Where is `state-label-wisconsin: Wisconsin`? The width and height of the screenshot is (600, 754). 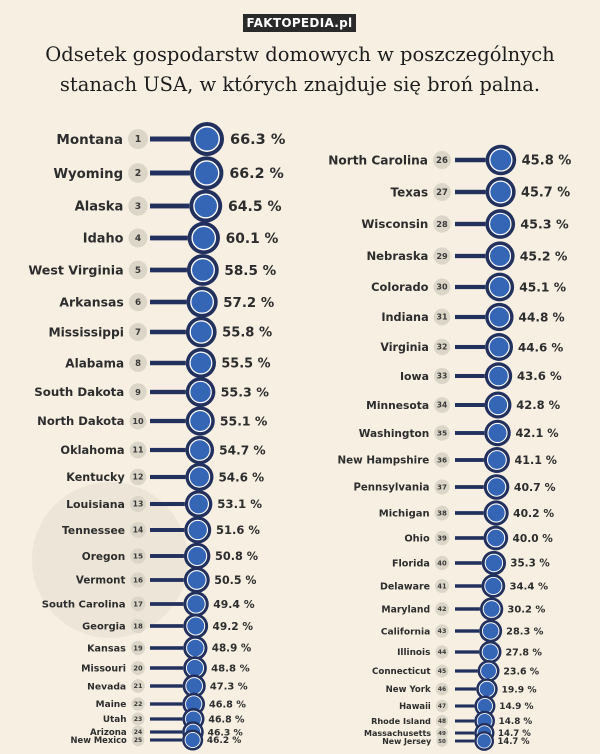
state-label-wisconsin: Wisconsin is located at coordinates (394, 224).